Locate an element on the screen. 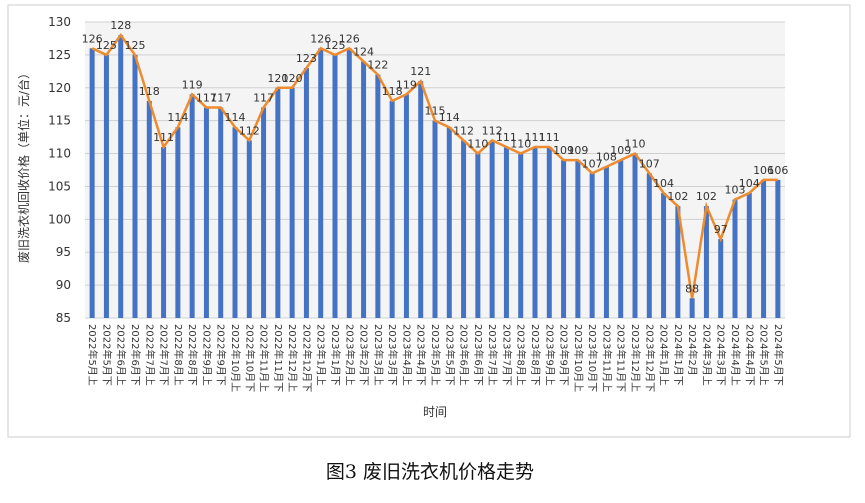  x-tick-label: 2023年8月下 is located at coordinates (535, 355).